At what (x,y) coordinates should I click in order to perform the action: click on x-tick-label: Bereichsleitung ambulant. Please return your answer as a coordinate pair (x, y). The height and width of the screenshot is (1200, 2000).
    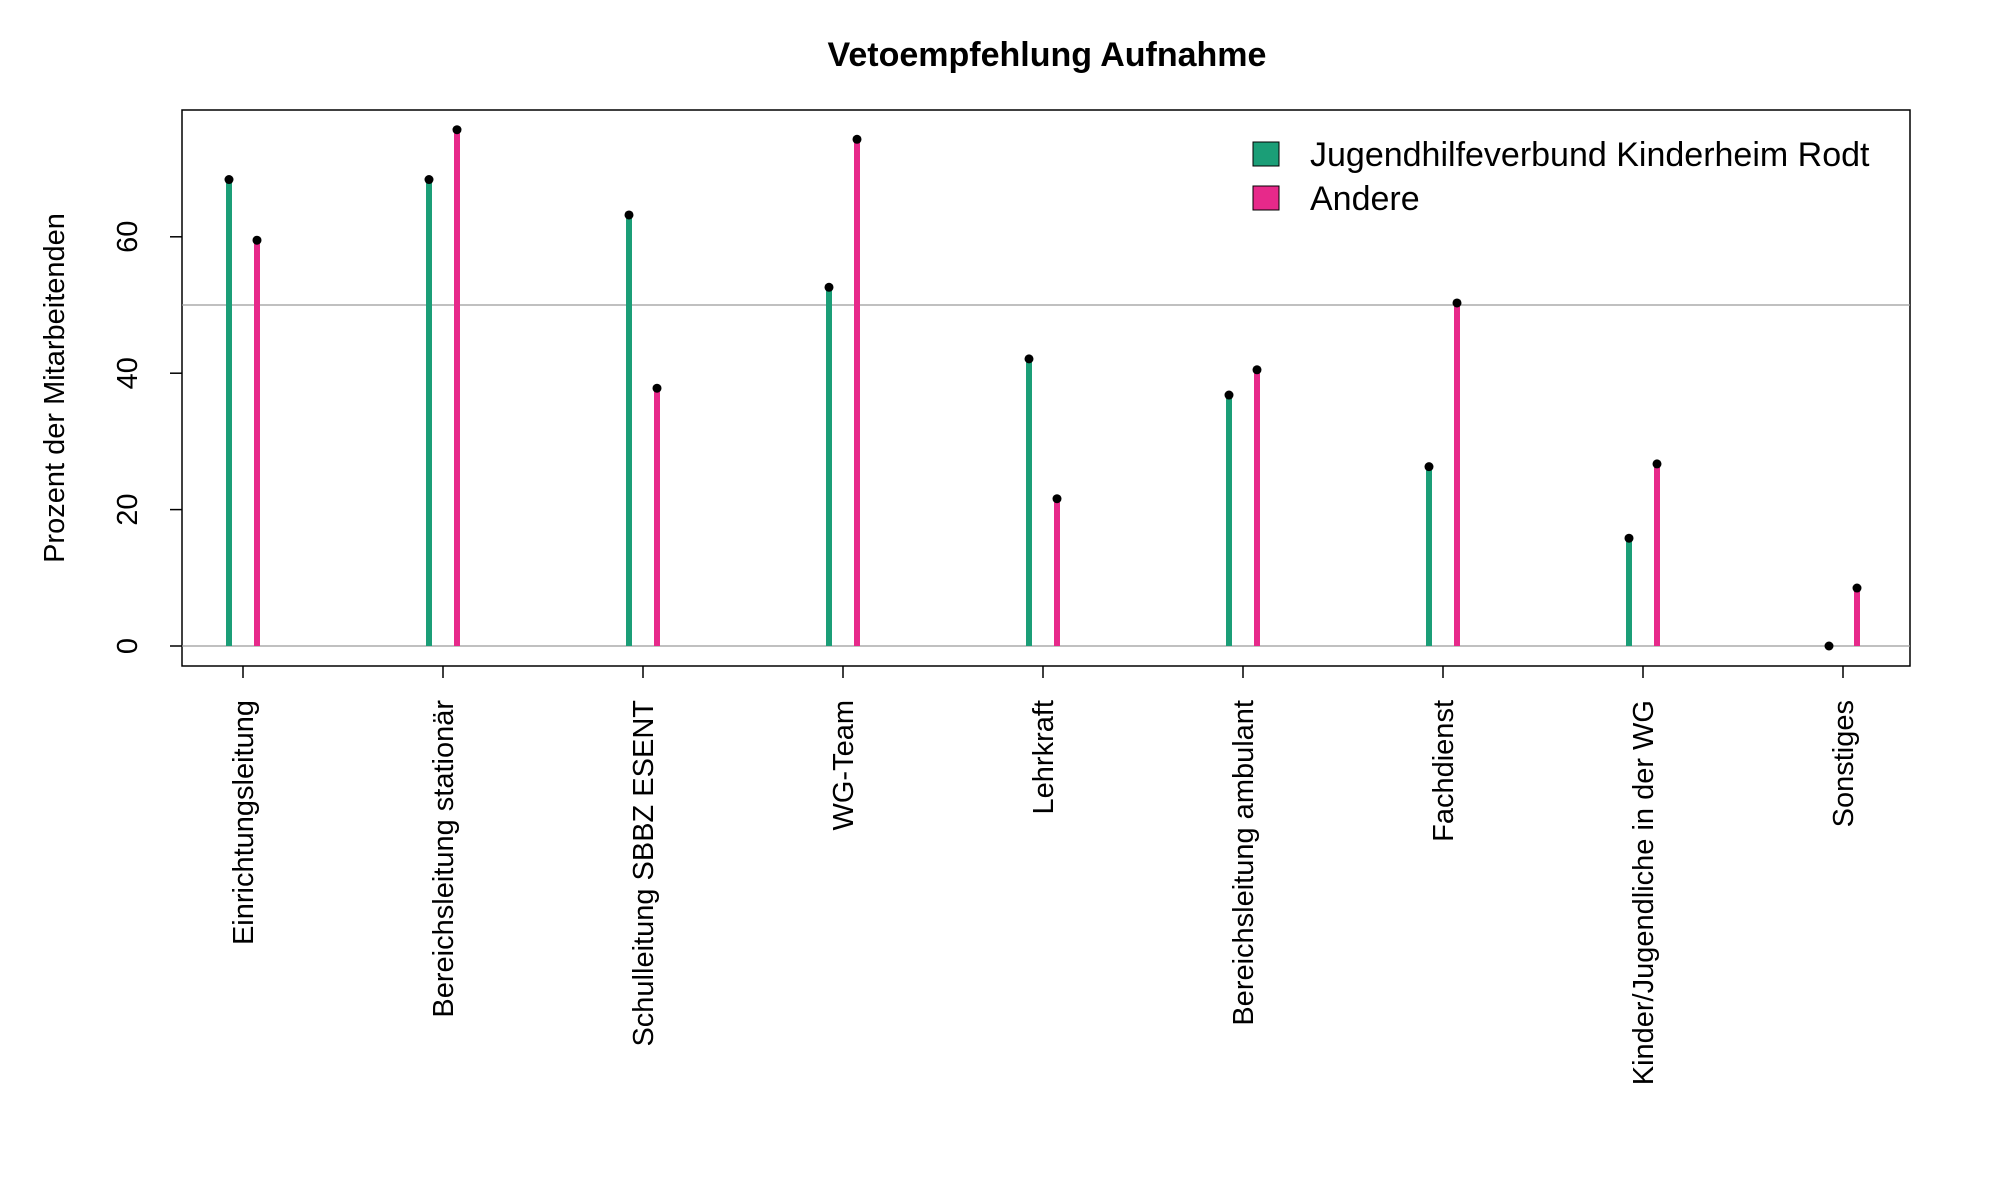
    Looking at the image, I should click on (1244, 863).